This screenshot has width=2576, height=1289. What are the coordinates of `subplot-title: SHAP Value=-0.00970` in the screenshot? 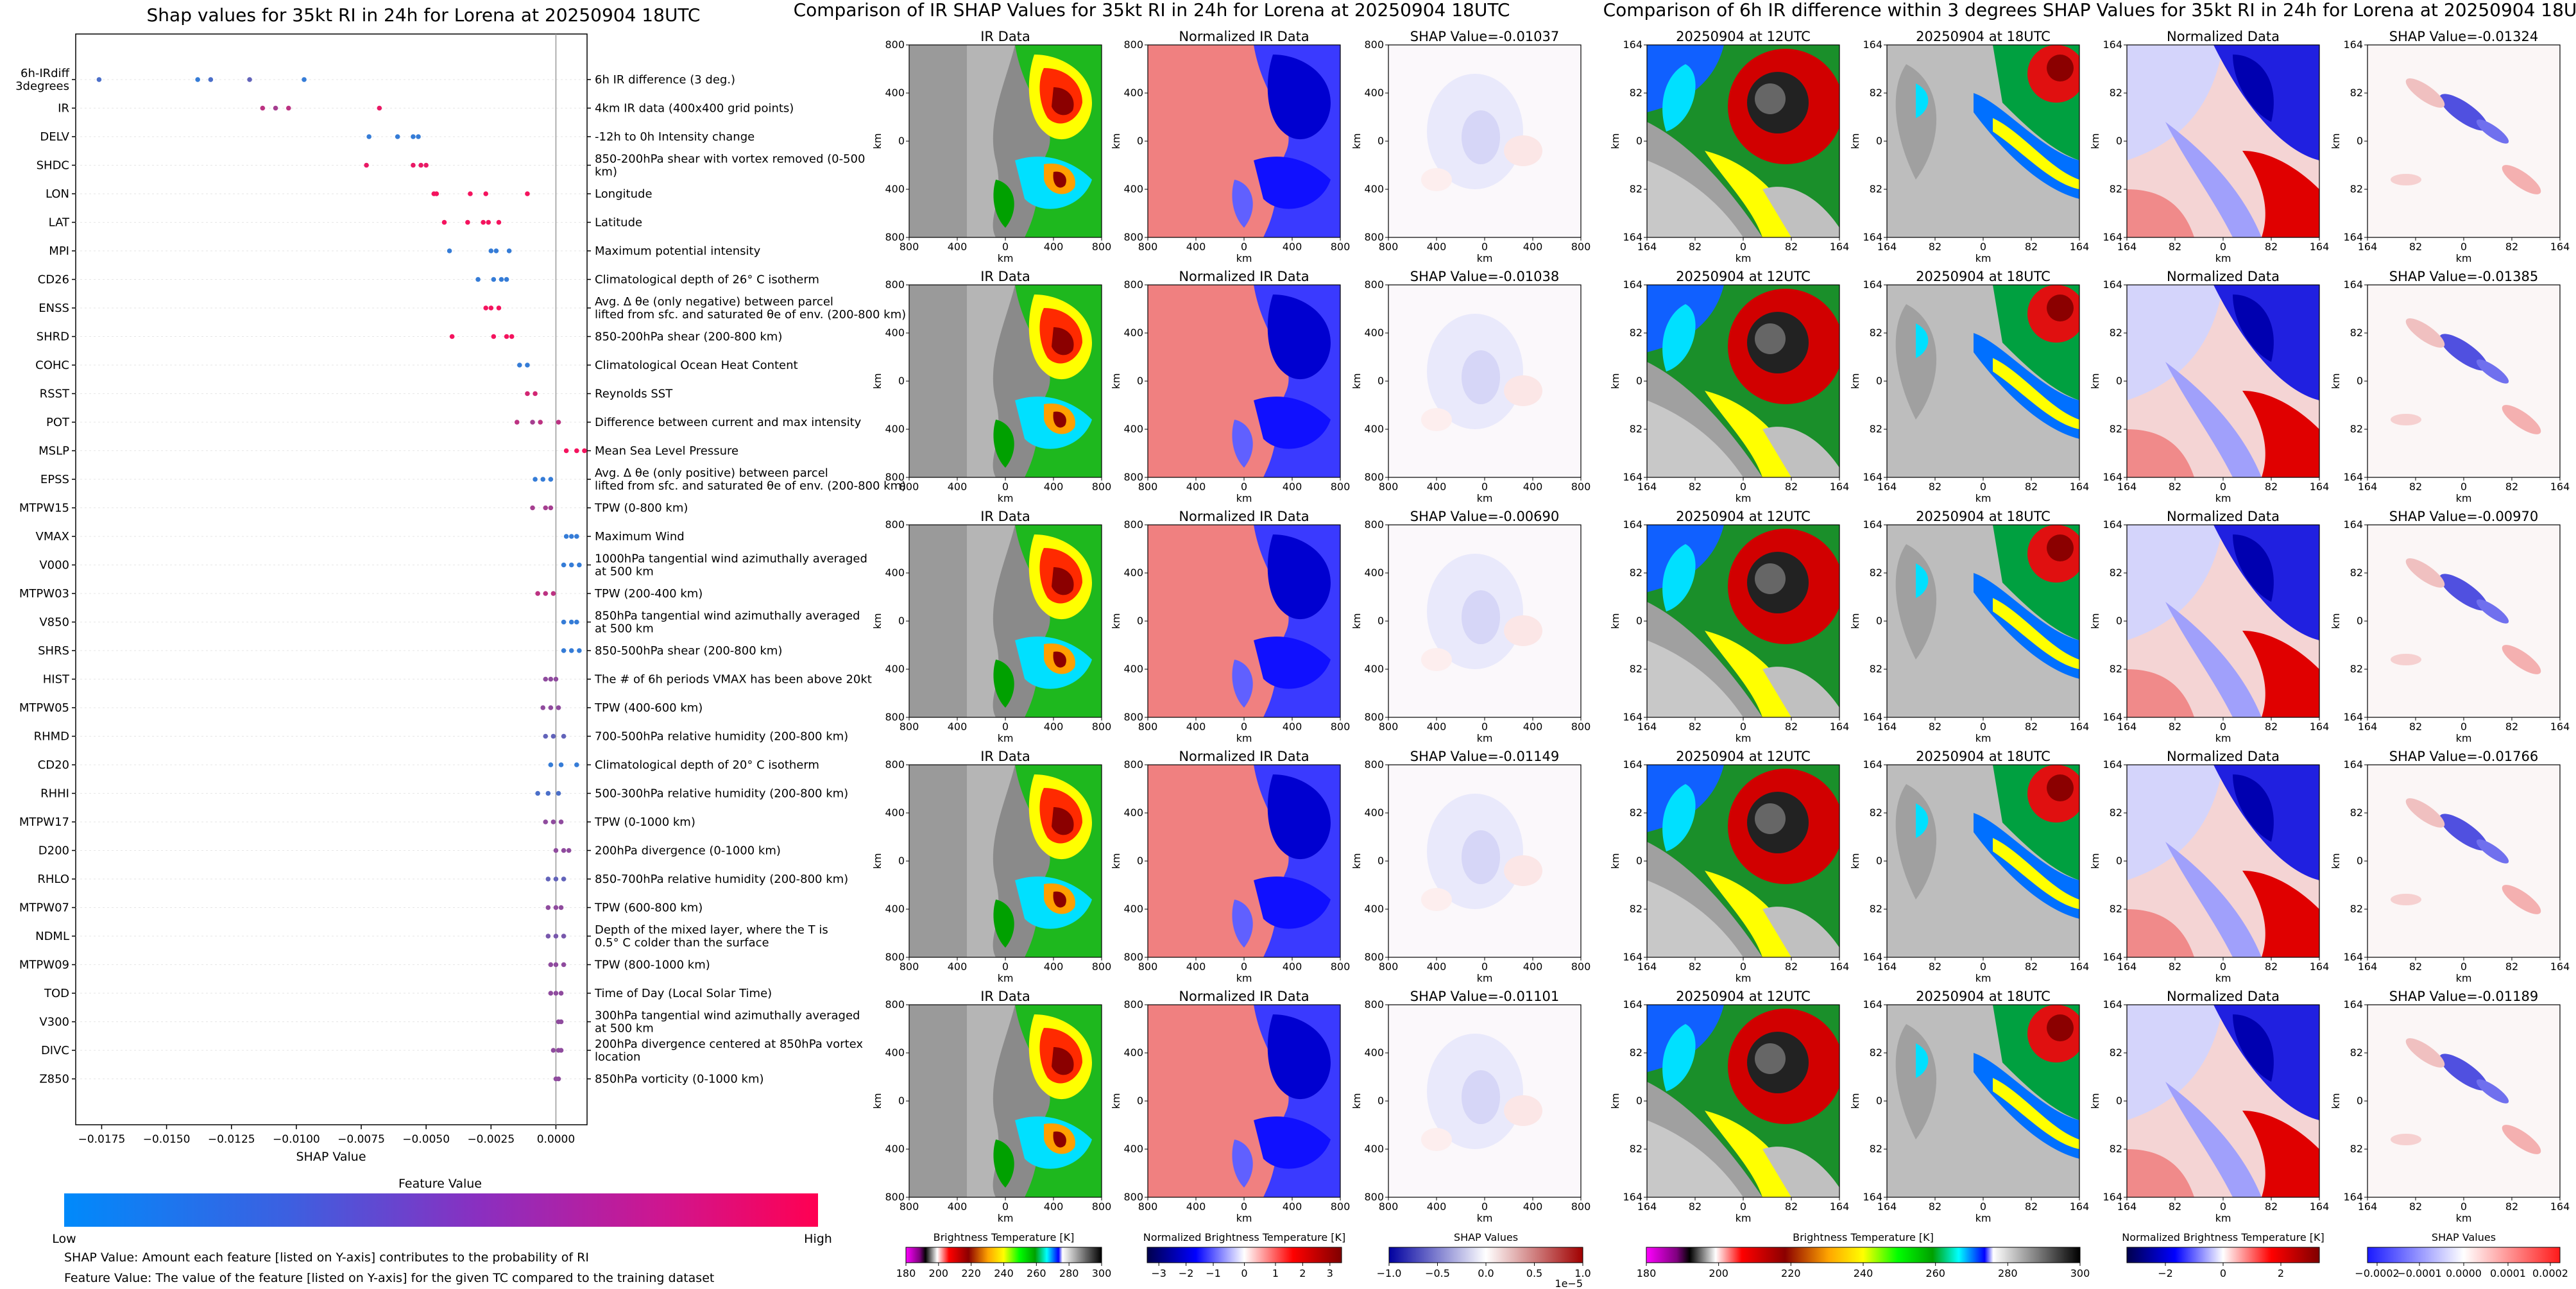 It's located at (2464, 516).